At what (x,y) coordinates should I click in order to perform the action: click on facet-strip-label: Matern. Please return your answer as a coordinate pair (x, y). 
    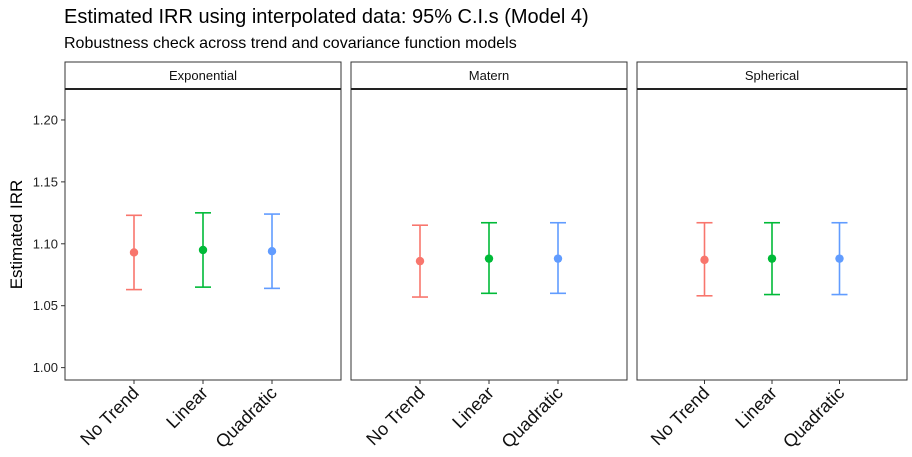
    Looking at the image, I should click on (489, 75).